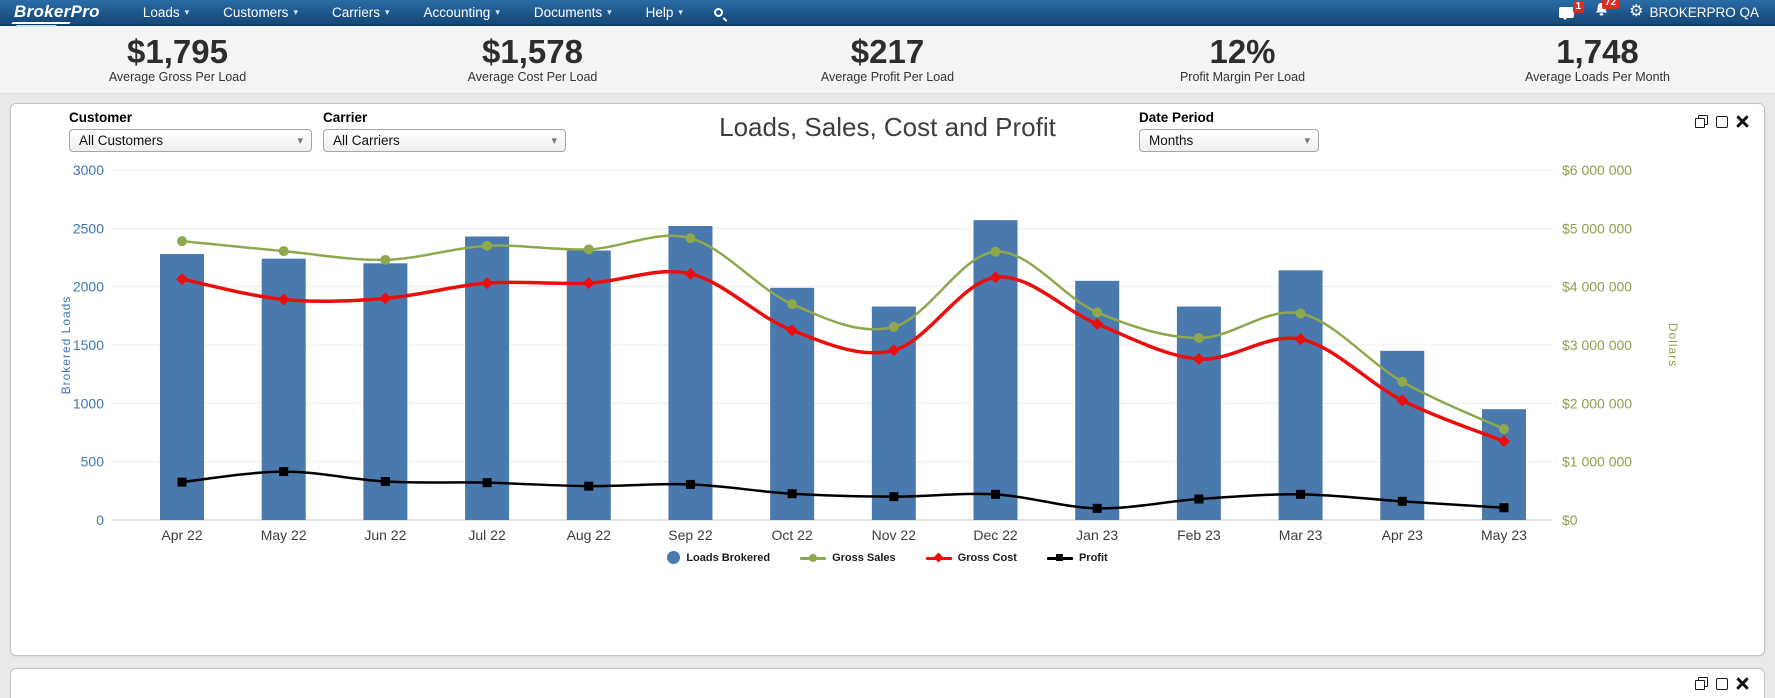  I want to click on account-name: BROKERPRO QA, so click(1704, 12).